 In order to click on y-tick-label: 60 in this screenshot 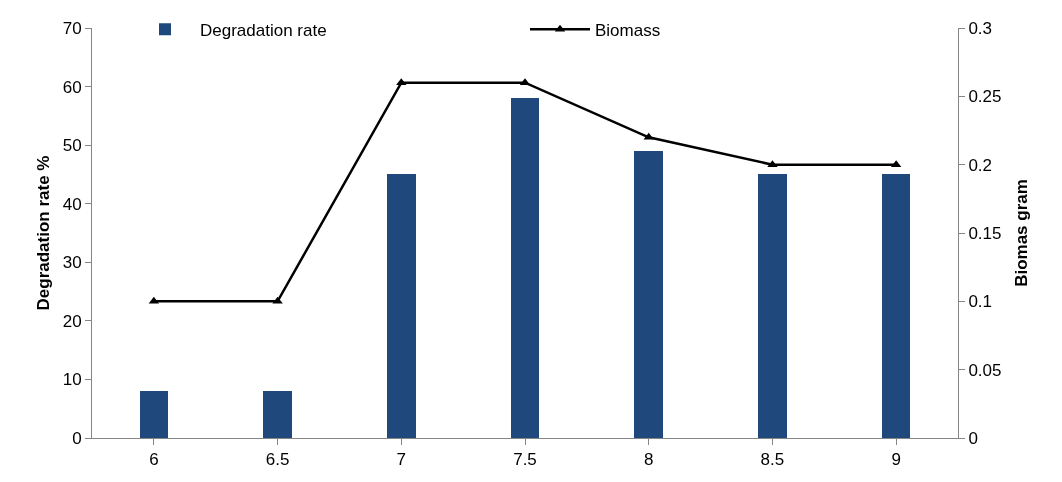, I will do `click(72, 87)`.